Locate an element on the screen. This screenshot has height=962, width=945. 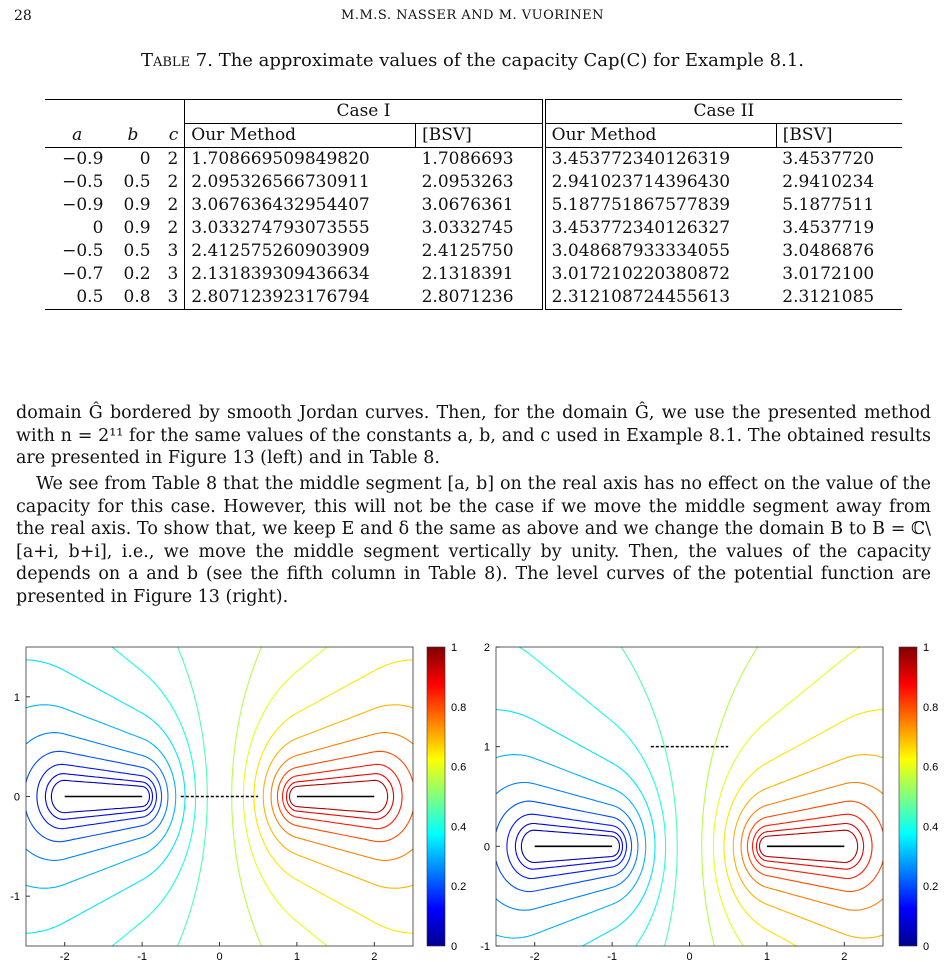
table-header-blank is located at coordinates (115, 111).